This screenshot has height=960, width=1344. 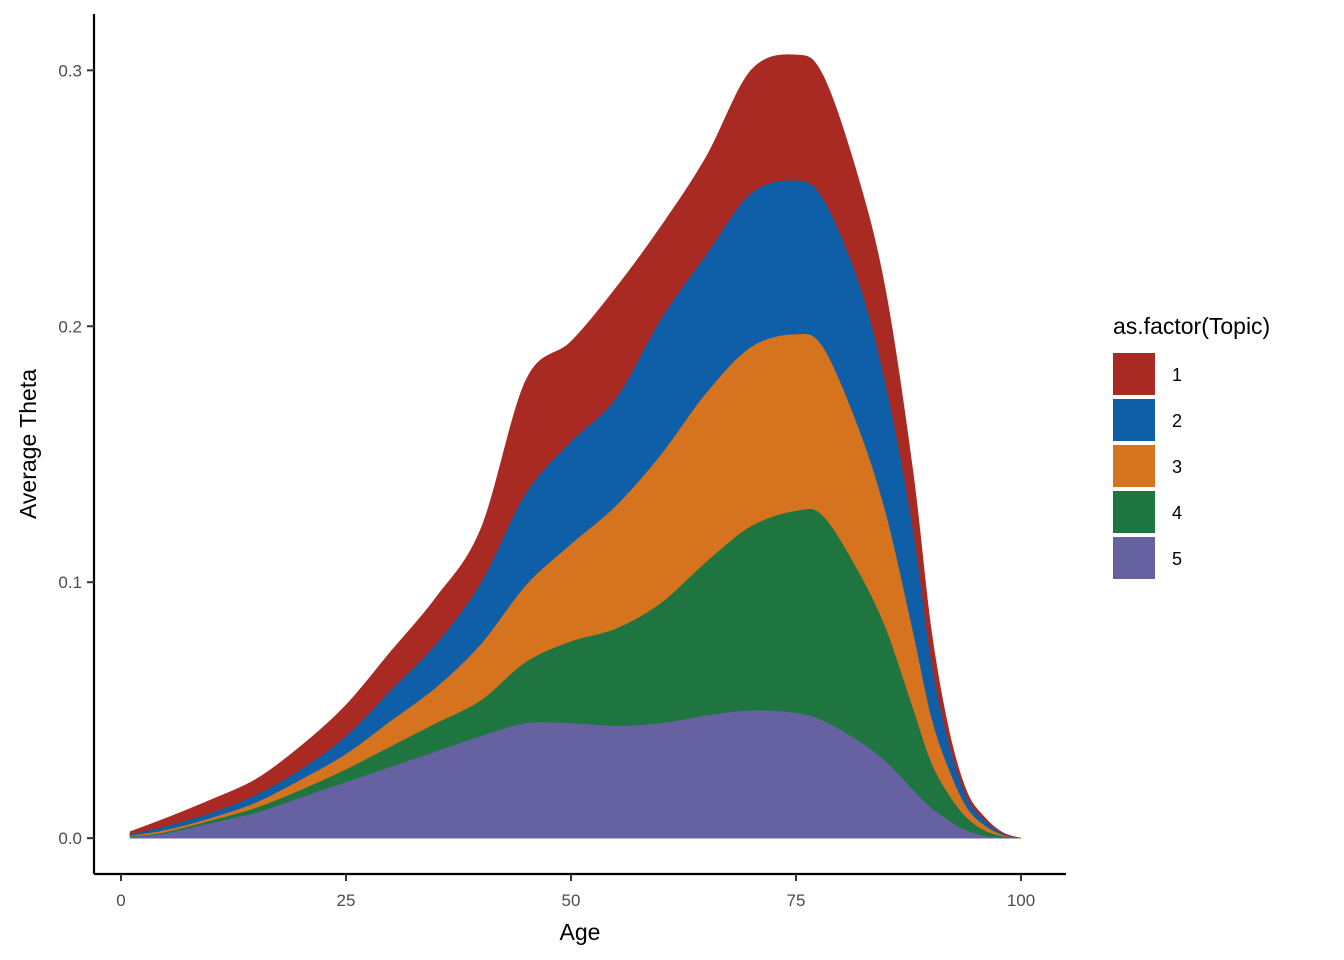 What do you see at coordinates (346, 900) in the screenshot?
I see `x-tick-label: 25` at bounding box center [346, 900].